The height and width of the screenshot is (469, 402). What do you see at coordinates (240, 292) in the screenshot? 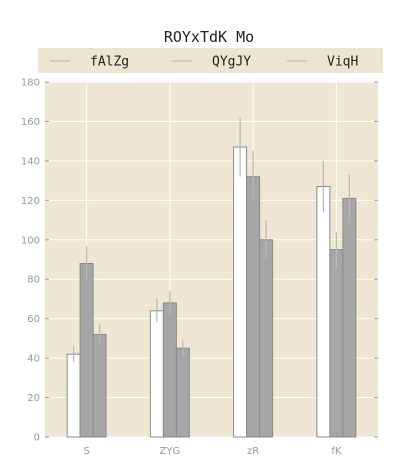
I see `bar-fAlZg-zR` at bounding box center [240, 292].